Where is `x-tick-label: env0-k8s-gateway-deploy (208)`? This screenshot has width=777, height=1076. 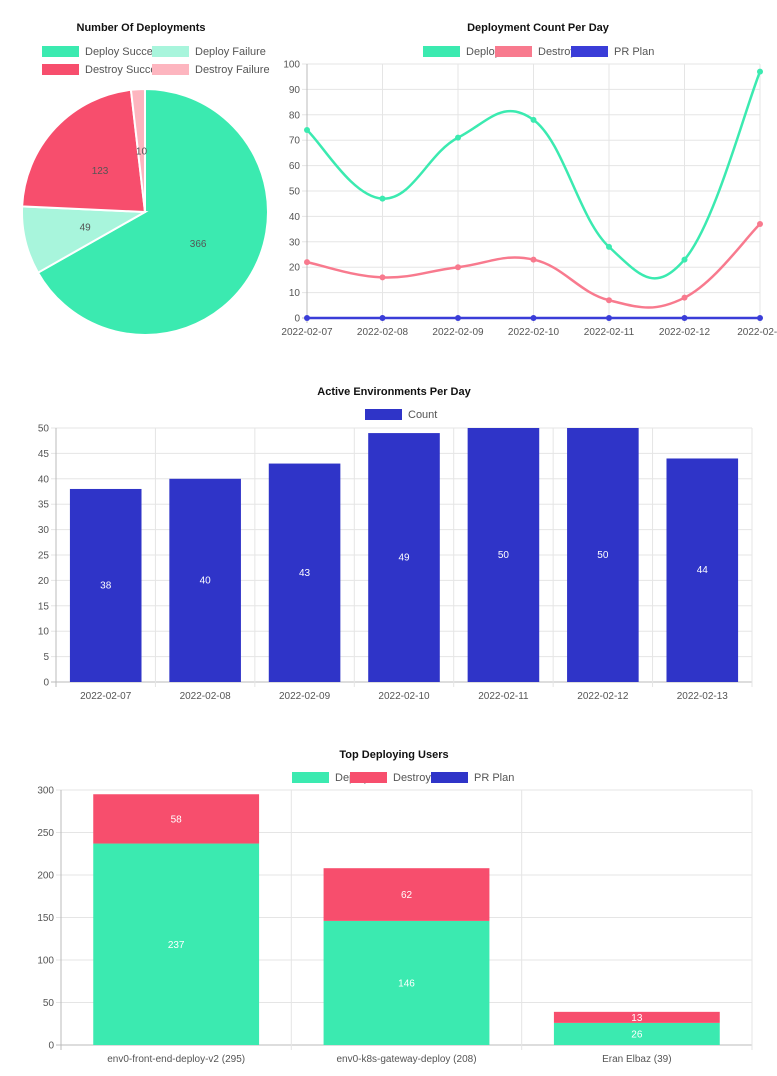
x-tick-label: env0-k8s-gateway-deploy (208) is located at coordinates (406, 1059).